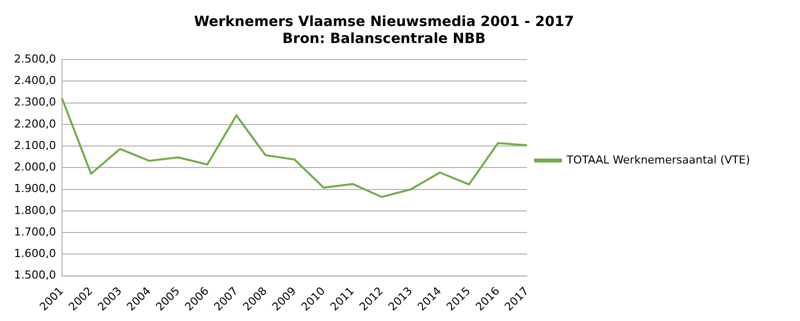 This screenshot has height=321, width=800. I want to click on y-tick-label: 2.100,0, so click(35, 145).